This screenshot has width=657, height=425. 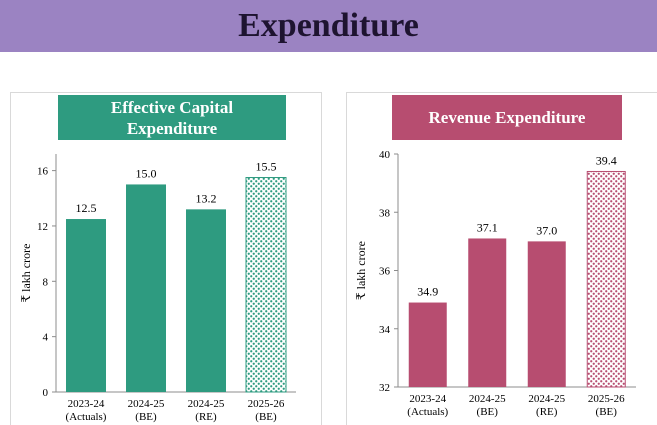 What do you see at coordinates (46, 282) in the screenshot?
I see `capital-y-tick-label: 8` at bounding box center [46, 282].